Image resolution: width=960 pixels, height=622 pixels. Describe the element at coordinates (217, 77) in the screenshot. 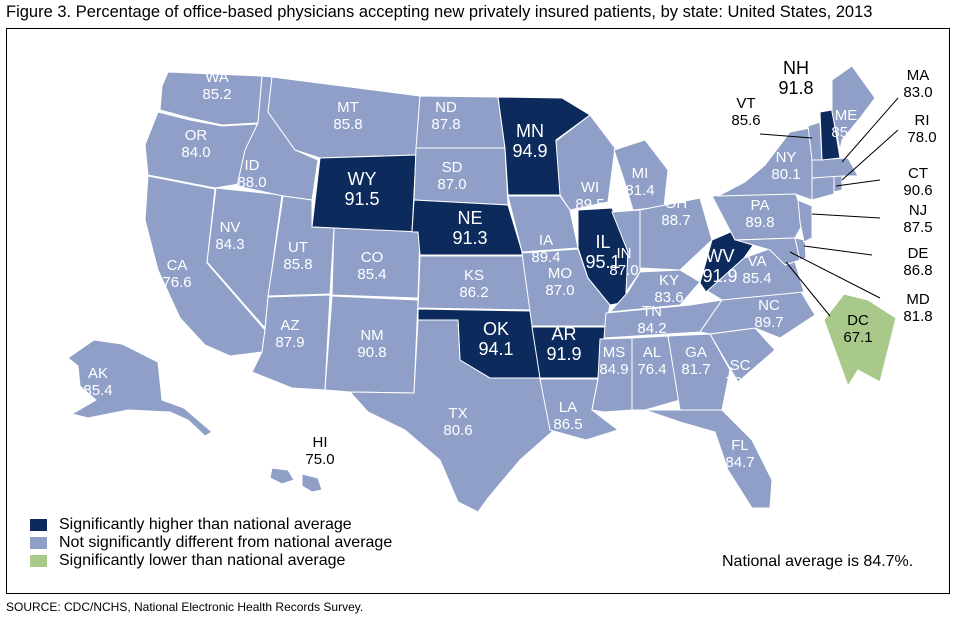

I see `state-label-wa-abbr: WA` at that location.